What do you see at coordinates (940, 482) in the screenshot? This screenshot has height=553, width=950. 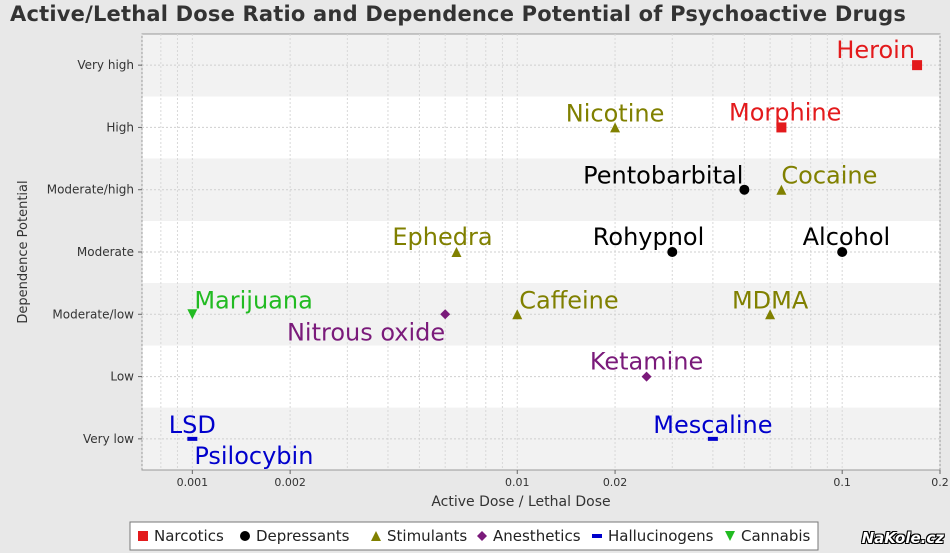 I see `x-tick-label: 0.2` at bounding box center [940, 482].